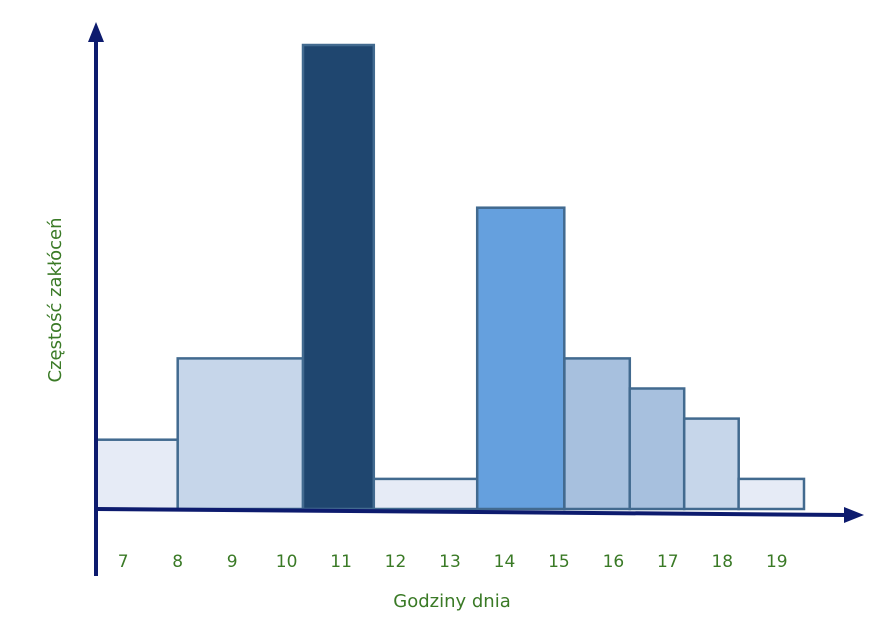 Image resolution: width=880 pixels, height=632 pixels. What do you see at coordinates (450, 562) in the screenshot?
I see `x-tick-label: 13` at bounding box center [450, 562].